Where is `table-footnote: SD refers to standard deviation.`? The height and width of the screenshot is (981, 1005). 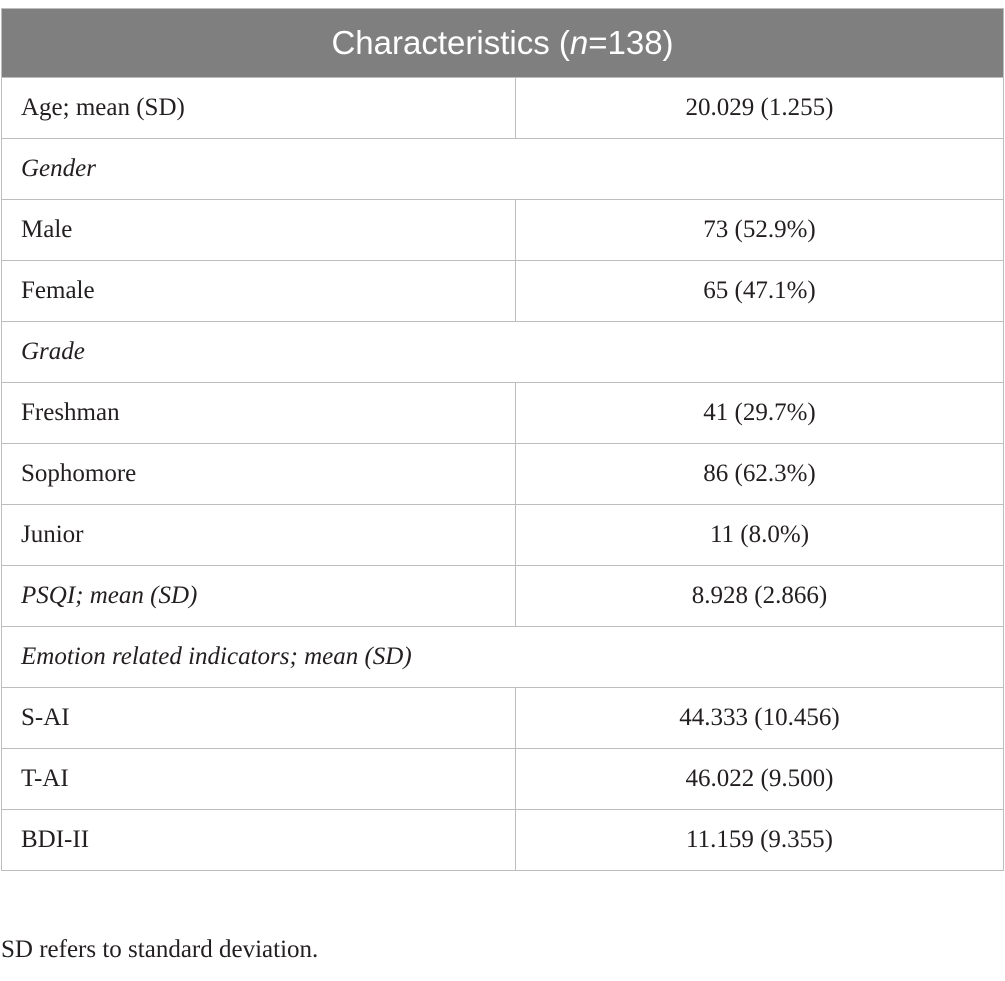
table-footnote: SD refers to standard deviation. is located at coordinates (160, 949).